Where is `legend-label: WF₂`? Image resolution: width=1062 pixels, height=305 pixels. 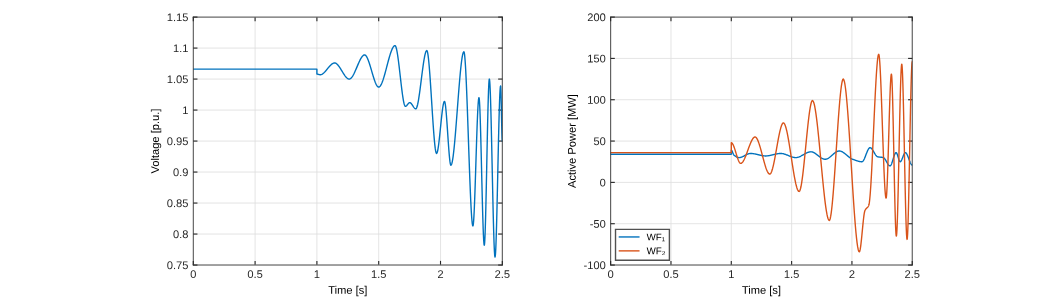
legend-label: WF₂ is located at coordinates (656, 251).